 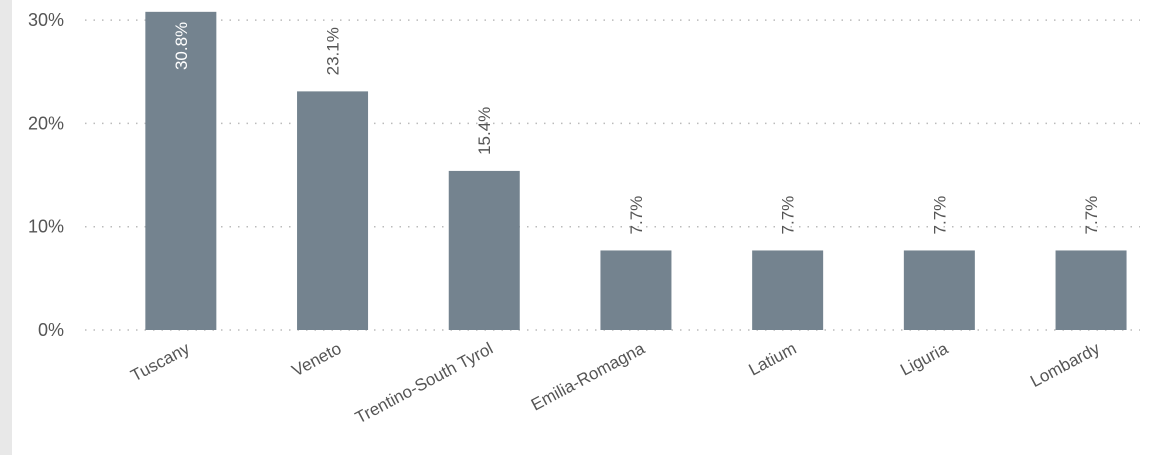 I want to click on x-category-label: Trentino-South Tyrol, so click(x=424, y=383).